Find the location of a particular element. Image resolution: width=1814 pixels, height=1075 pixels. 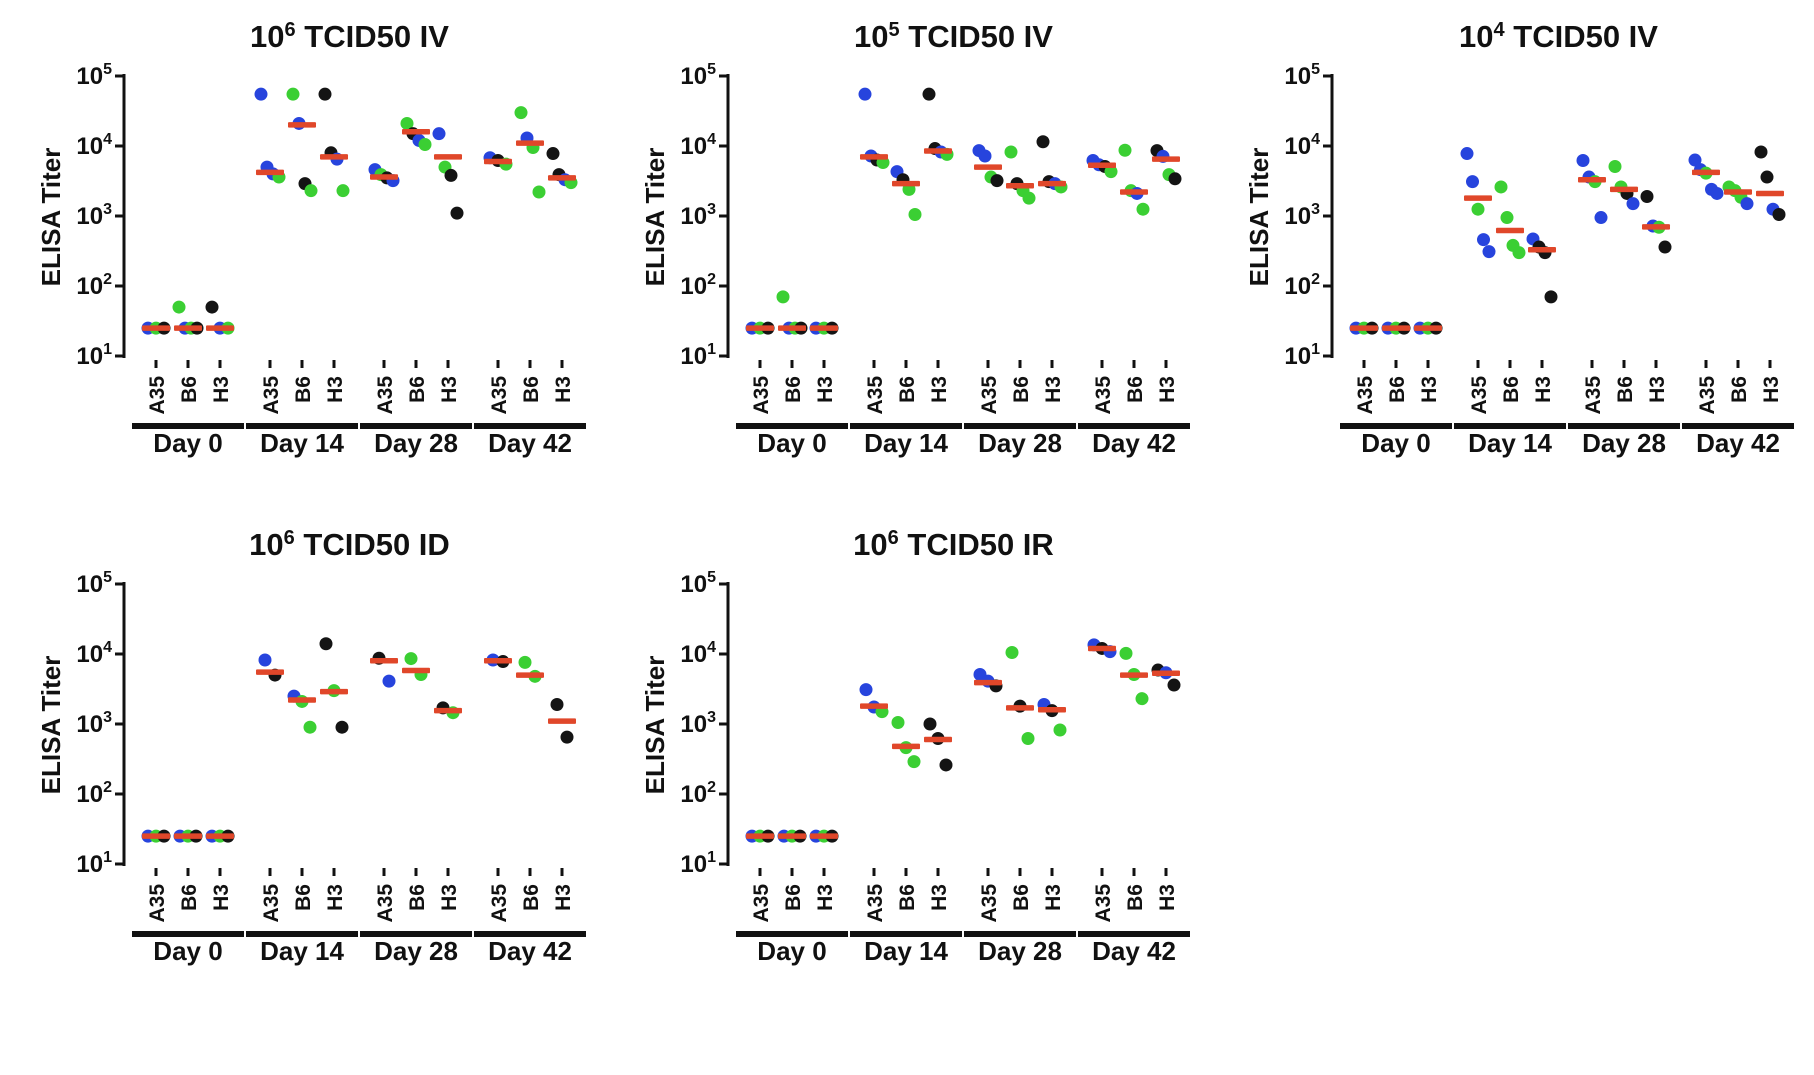

panel-title: 105 TCID50 IV is located at coordinates (906, 37).